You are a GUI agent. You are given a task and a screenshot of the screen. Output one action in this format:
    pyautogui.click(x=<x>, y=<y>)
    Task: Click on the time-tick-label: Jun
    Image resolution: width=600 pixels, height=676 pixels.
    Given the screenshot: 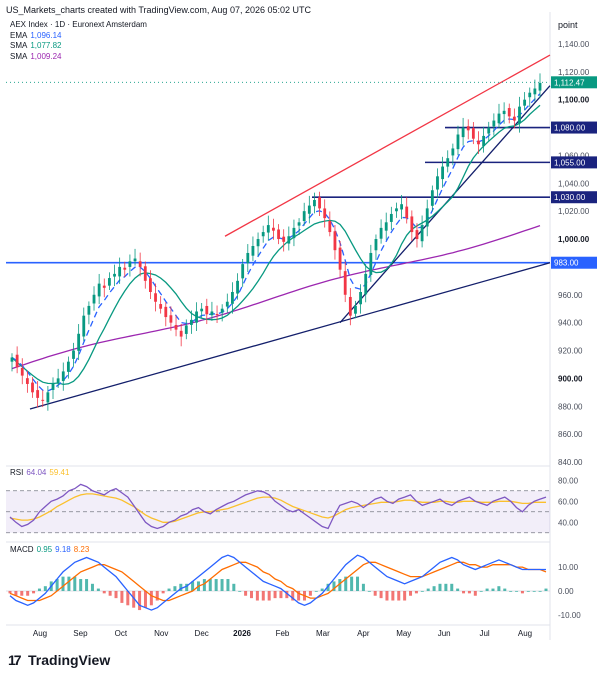 What is the action you would take?
    pyautogui.click(x=444, y=633)
    